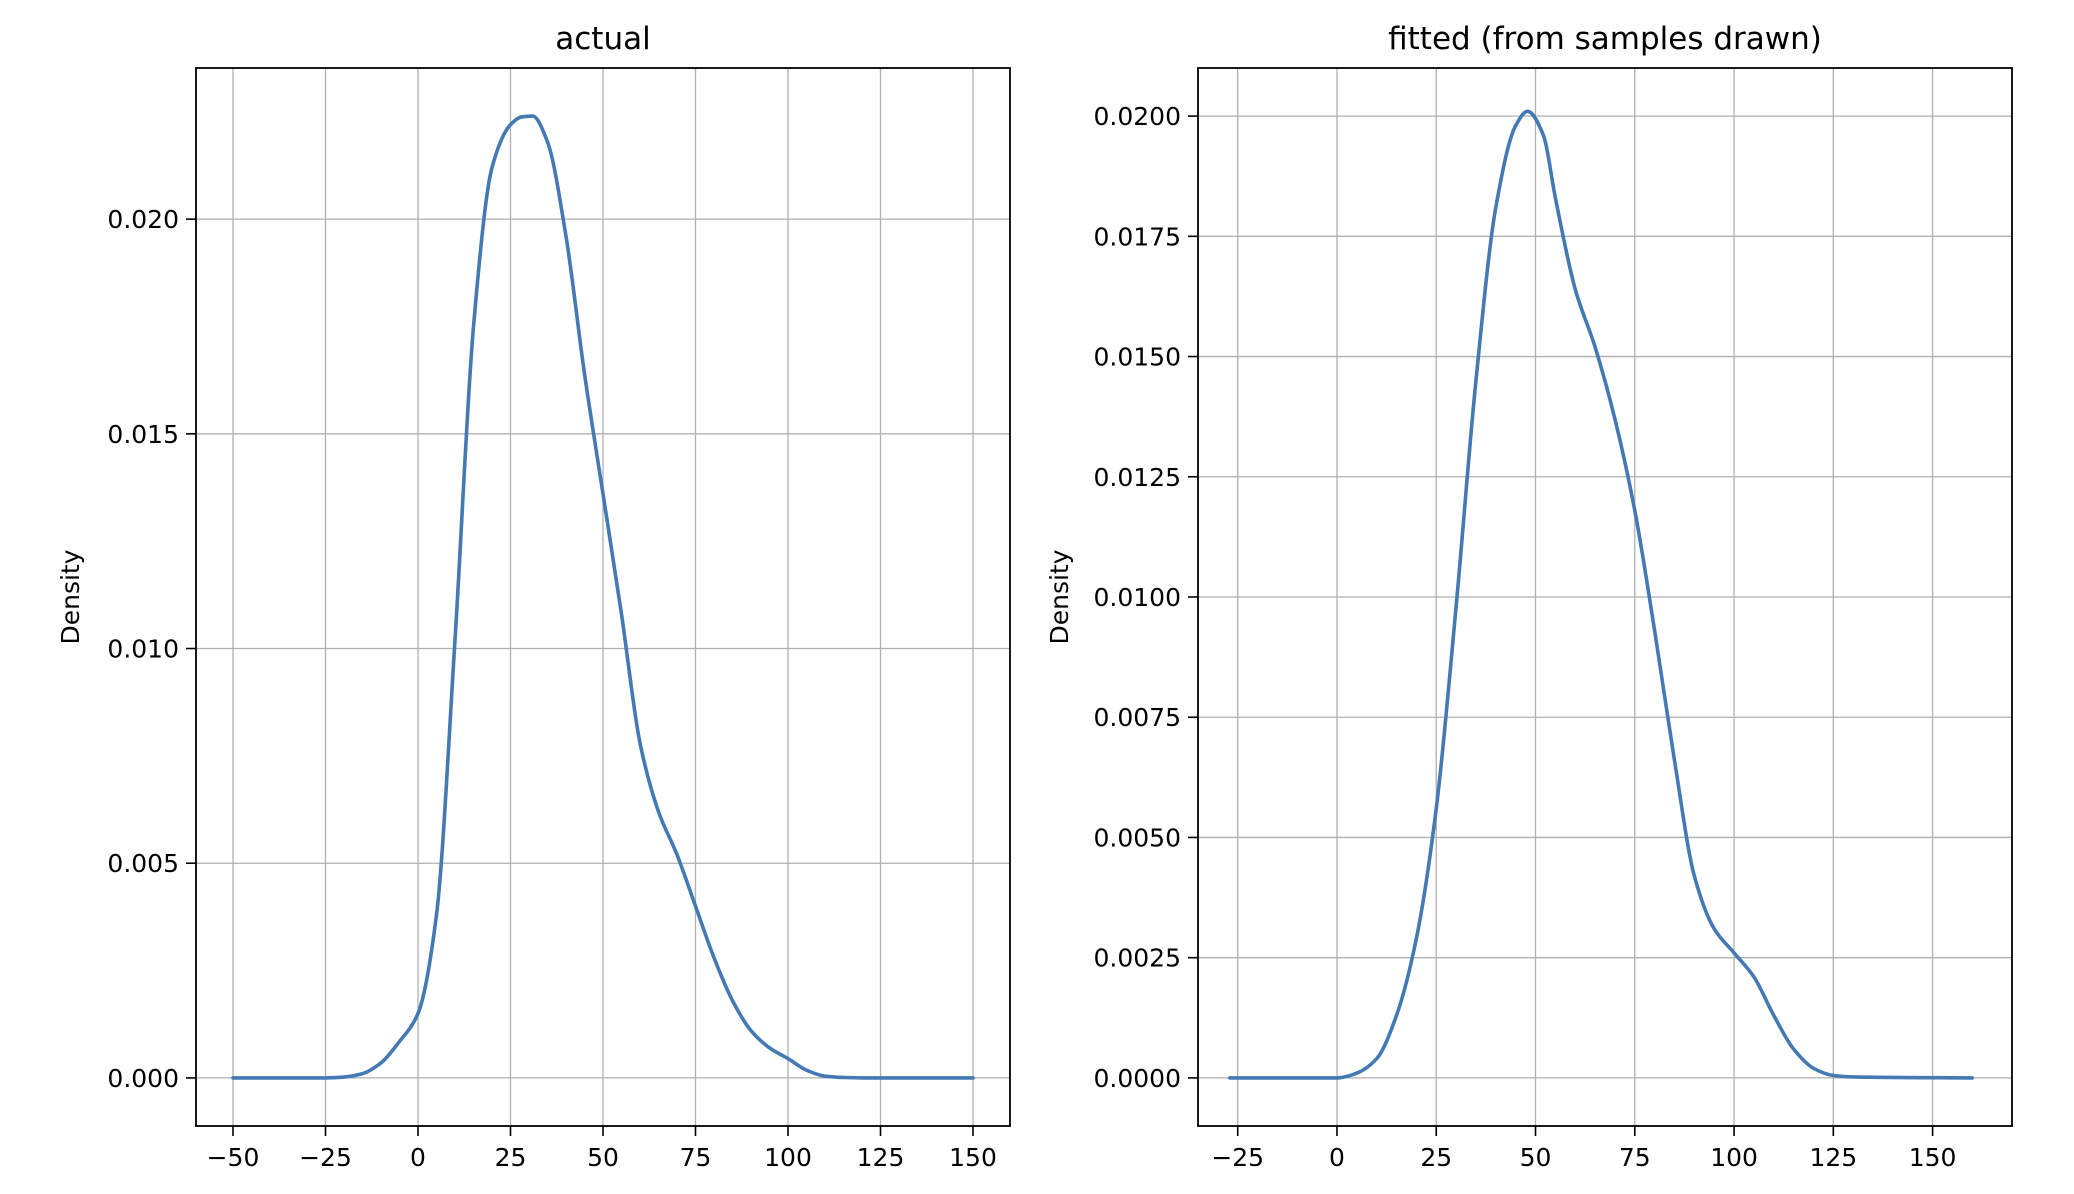 The width and height of the screenshot is (2074, 1194). I want to click on y-tick-label: 0.020, so click(143, 219).